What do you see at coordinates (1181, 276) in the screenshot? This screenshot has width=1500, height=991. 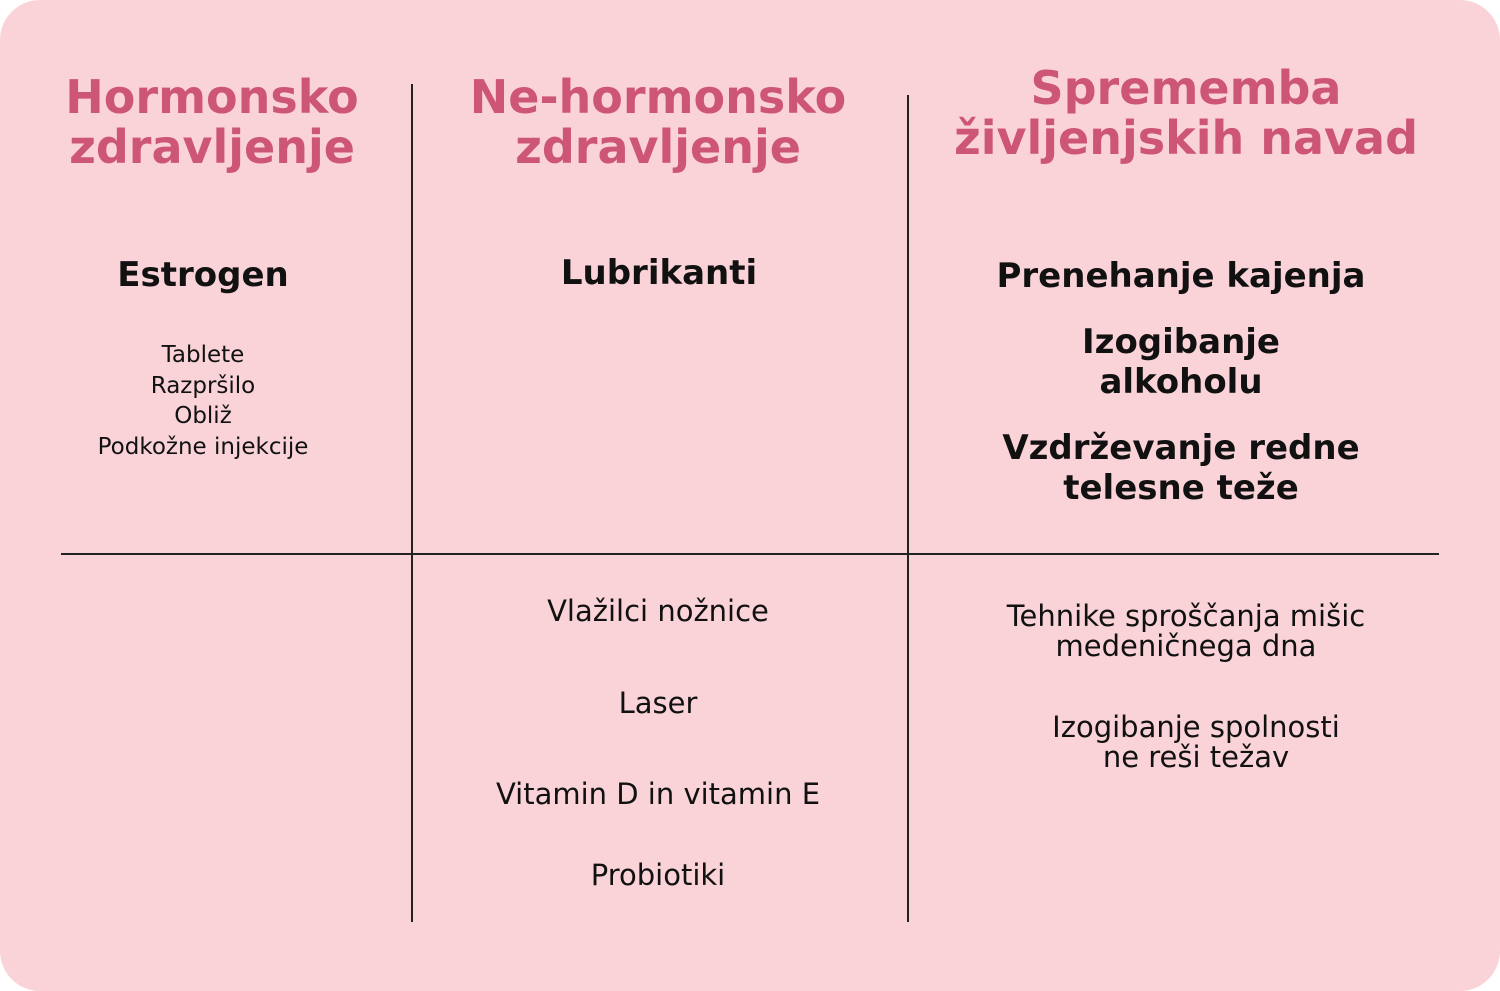 I see `item-quit-smoking: Prenehanje kajenja` at bounding box center [1181, 276].